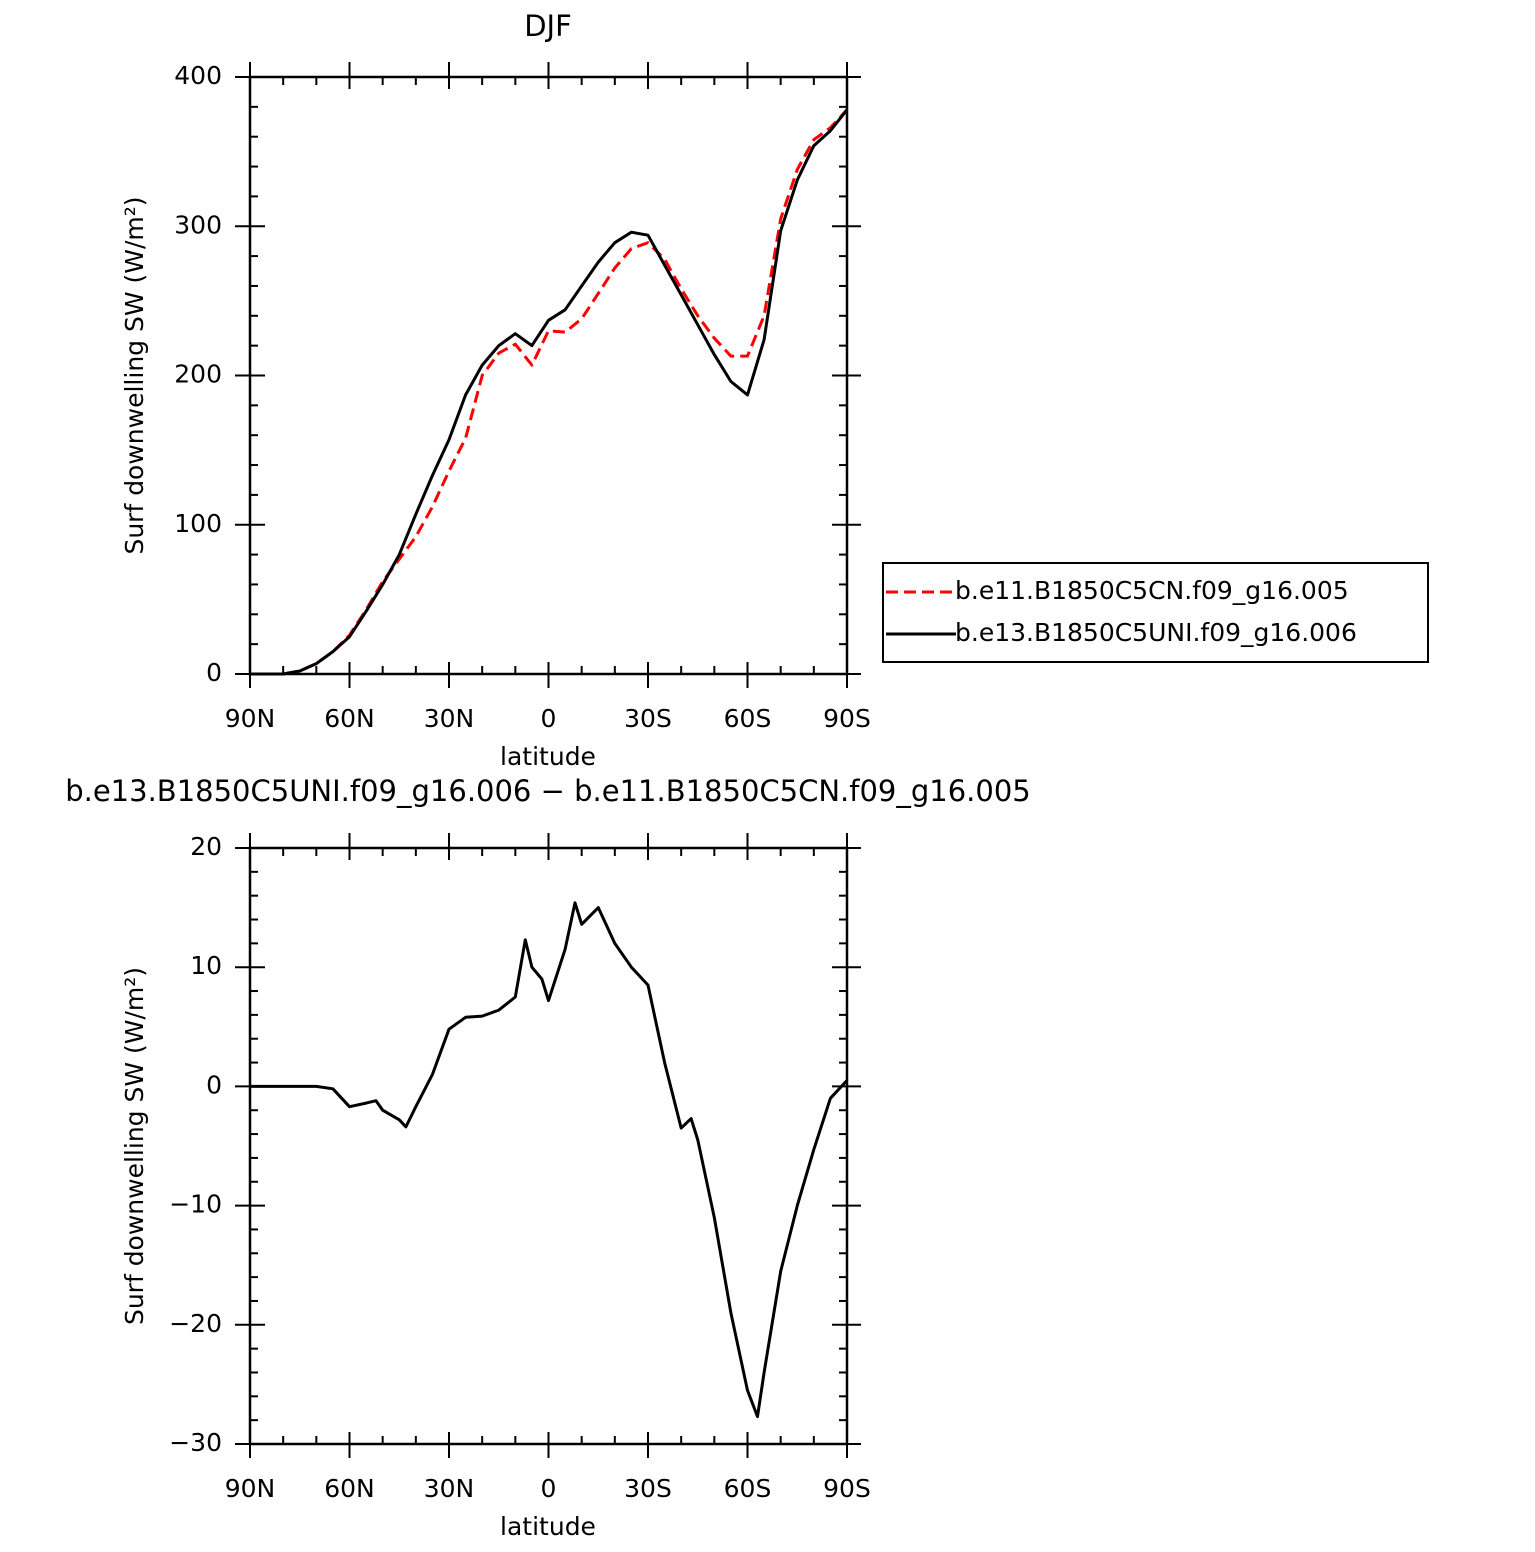 The height and width of the screenshot is (1552, 1535). I want to click on chart-title: DJF, so click(548, 26).